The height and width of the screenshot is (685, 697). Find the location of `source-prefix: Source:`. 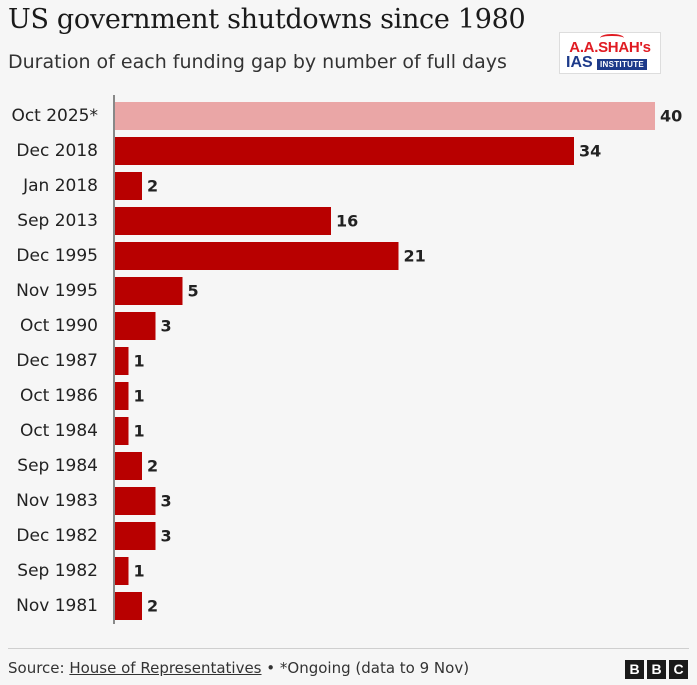

source-prefix: Source: is located at coordinates (39, 668).